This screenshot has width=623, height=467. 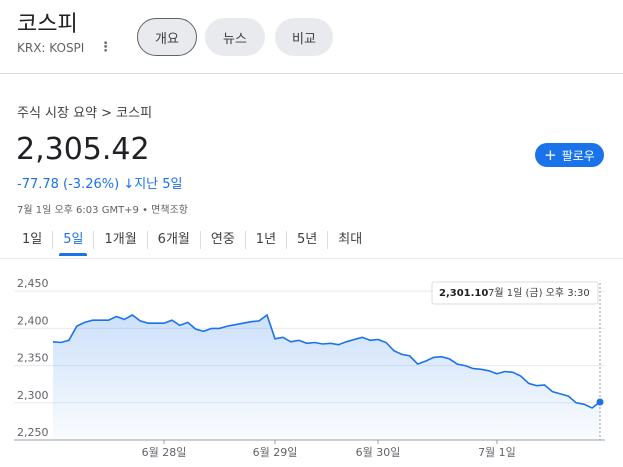 What do you see at coordinates (164, 452) in the screenshot?
I see `x-tick-label: 6월 28일` at bounding box center [164, 452].